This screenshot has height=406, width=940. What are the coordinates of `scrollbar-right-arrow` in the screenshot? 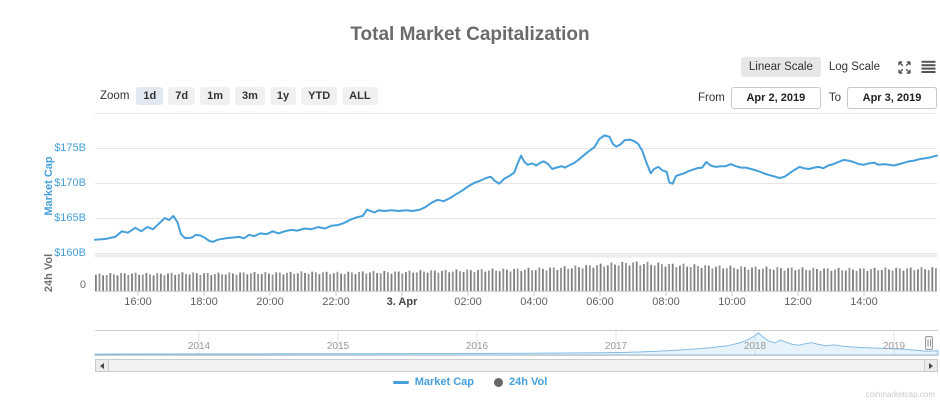 It's located at (930, 365).